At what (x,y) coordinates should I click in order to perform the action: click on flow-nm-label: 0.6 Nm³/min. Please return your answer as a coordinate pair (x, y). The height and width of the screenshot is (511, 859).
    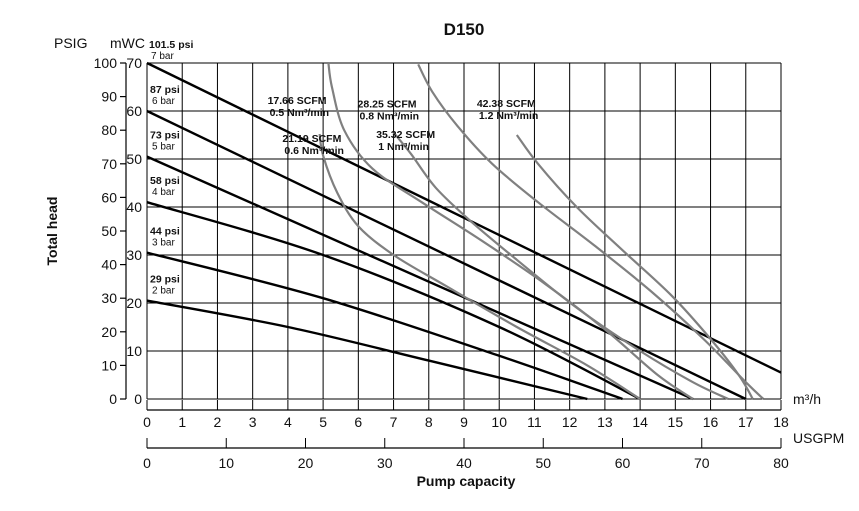
    Looking at the image, I should click on (314, 151).